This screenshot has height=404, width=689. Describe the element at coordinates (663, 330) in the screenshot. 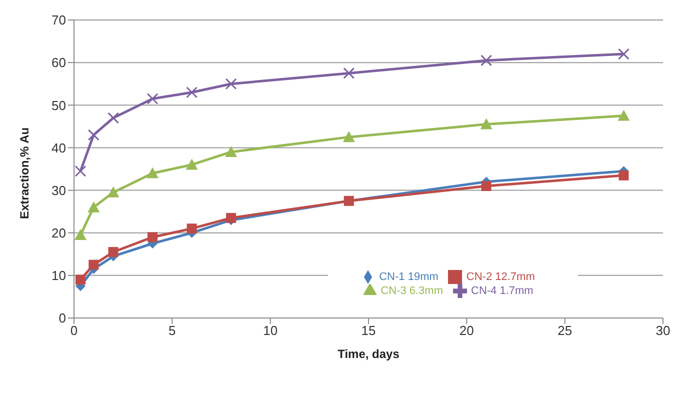

I see `x-tick-label: 30` at that location.